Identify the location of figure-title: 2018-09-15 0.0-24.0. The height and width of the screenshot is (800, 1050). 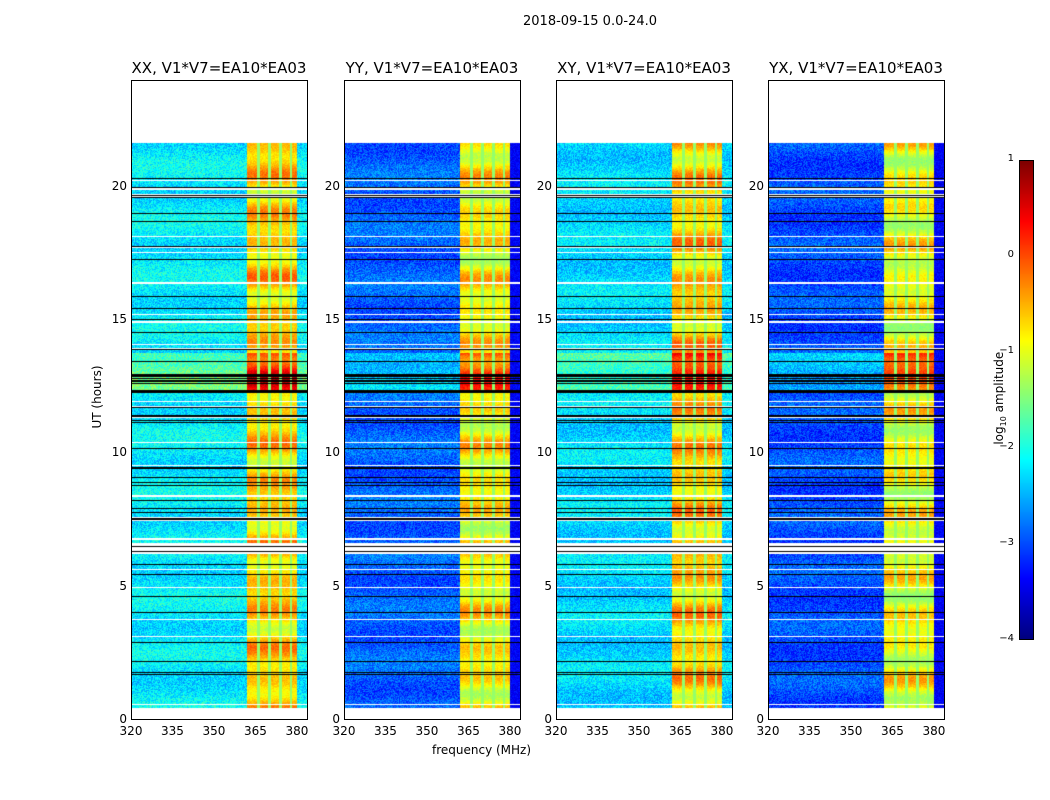
(590, 21).